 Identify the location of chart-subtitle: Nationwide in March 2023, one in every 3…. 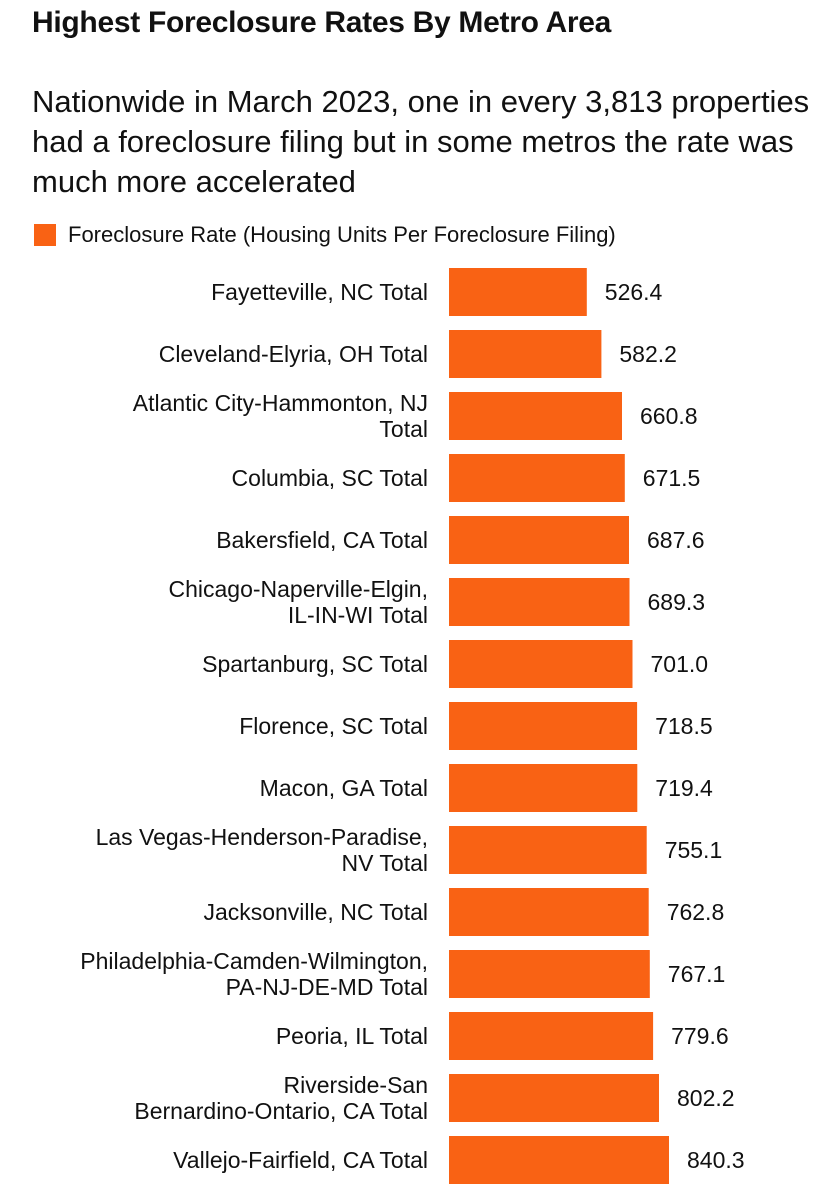
(421, 141).